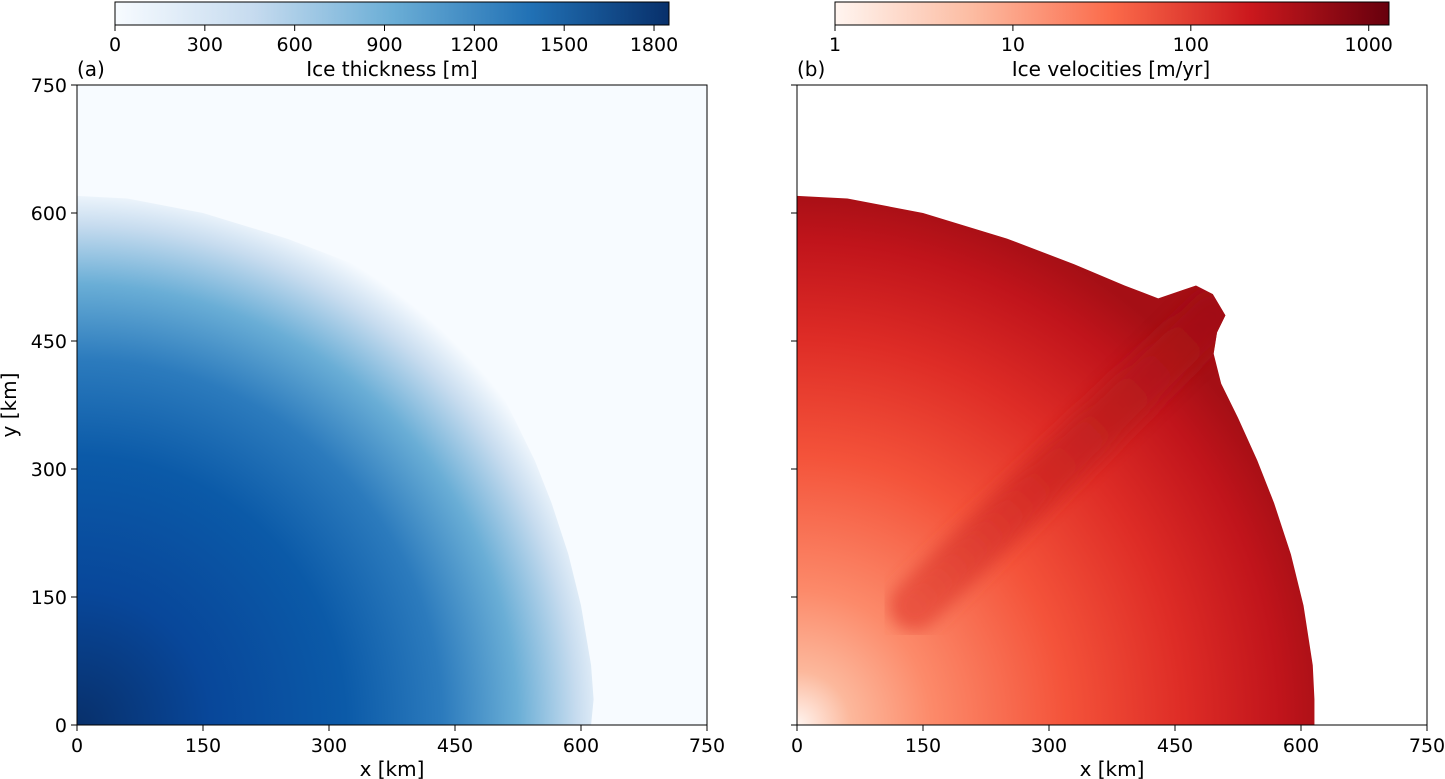  I want to click on colorbar-thickness-tick-label: 900, so click(384, 45).